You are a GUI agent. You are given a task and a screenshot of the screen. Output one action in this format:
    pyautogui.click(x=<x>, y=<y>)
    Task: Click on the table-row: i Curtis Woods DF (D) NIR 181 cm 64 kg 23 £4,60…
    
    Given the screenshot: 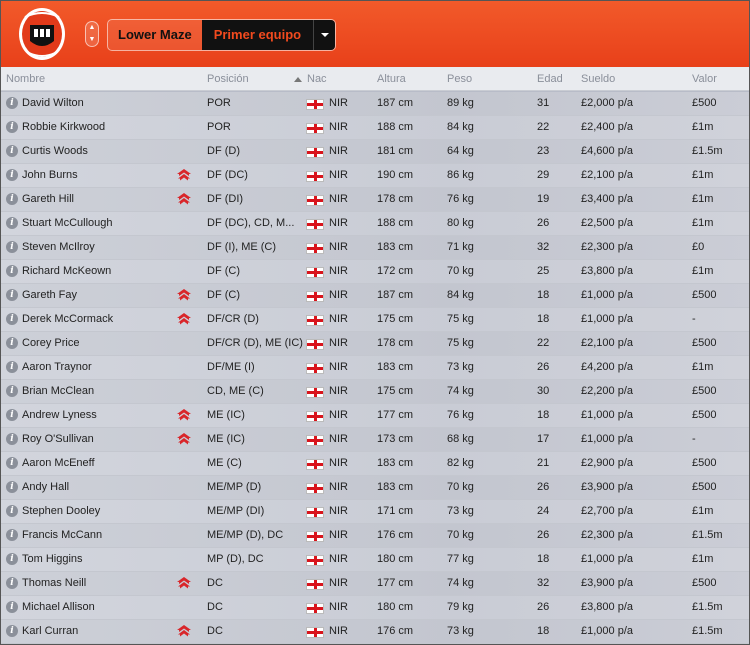 What is the action you would take?
    pyautogui.click(x=375, y=152)
    